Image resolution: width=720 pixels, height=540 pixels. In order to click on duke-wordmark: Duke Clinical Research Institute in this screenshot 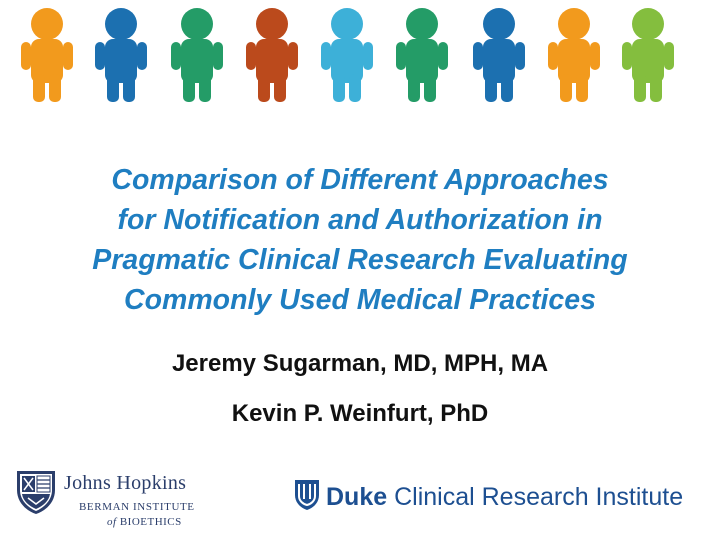, I will do `click(504, 497)`.